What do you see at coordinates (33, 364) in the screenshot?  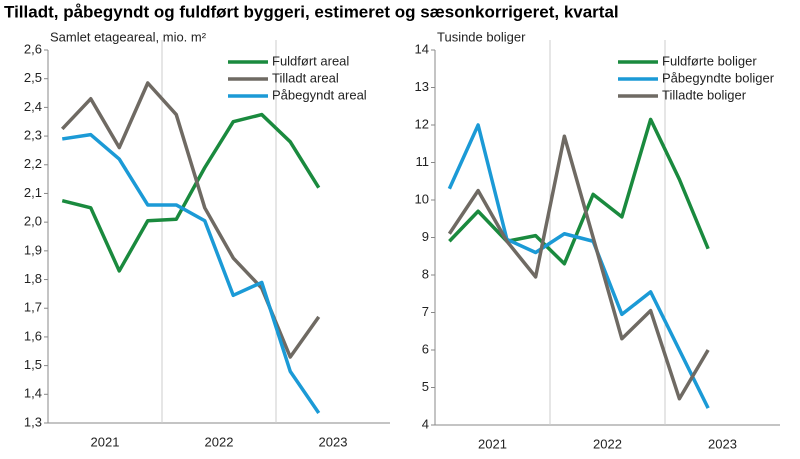 I see `y-tick-label: 1,5` at bounding box center [33, 364].